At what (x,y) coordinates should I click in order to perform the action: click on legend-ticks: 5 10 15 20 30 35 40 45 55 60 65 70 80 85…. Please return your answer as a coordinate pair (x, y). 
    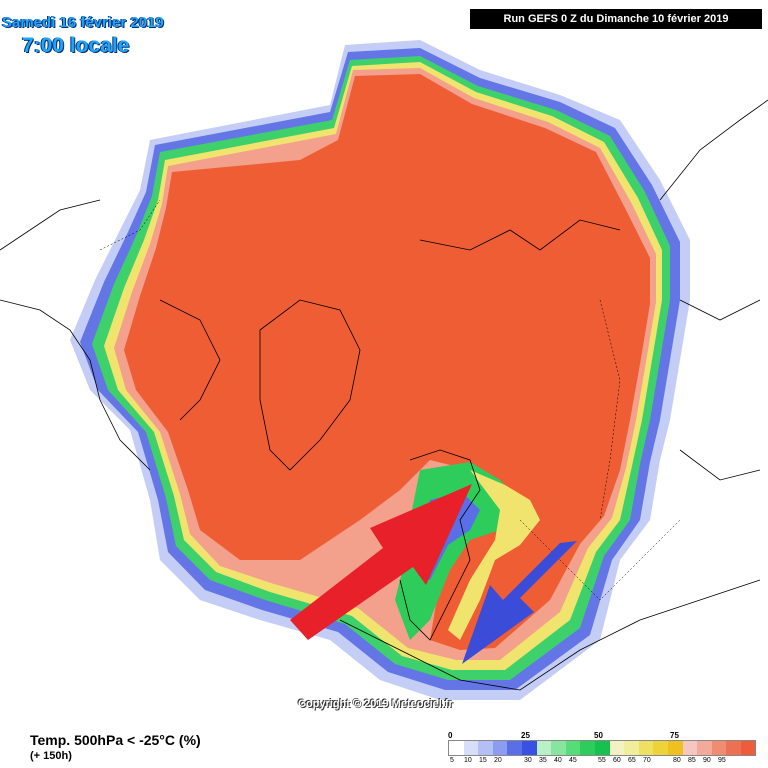
    Looking at the image, I should click on (601, 761).